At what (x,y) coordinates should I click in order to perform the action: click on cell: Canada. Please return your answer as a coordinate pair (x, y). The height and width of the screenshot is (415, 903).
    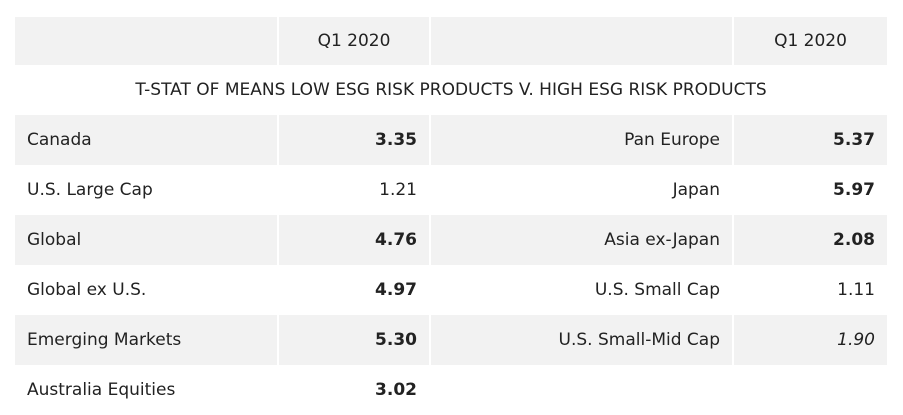
    Looking at the image, I should click on (146, 140).